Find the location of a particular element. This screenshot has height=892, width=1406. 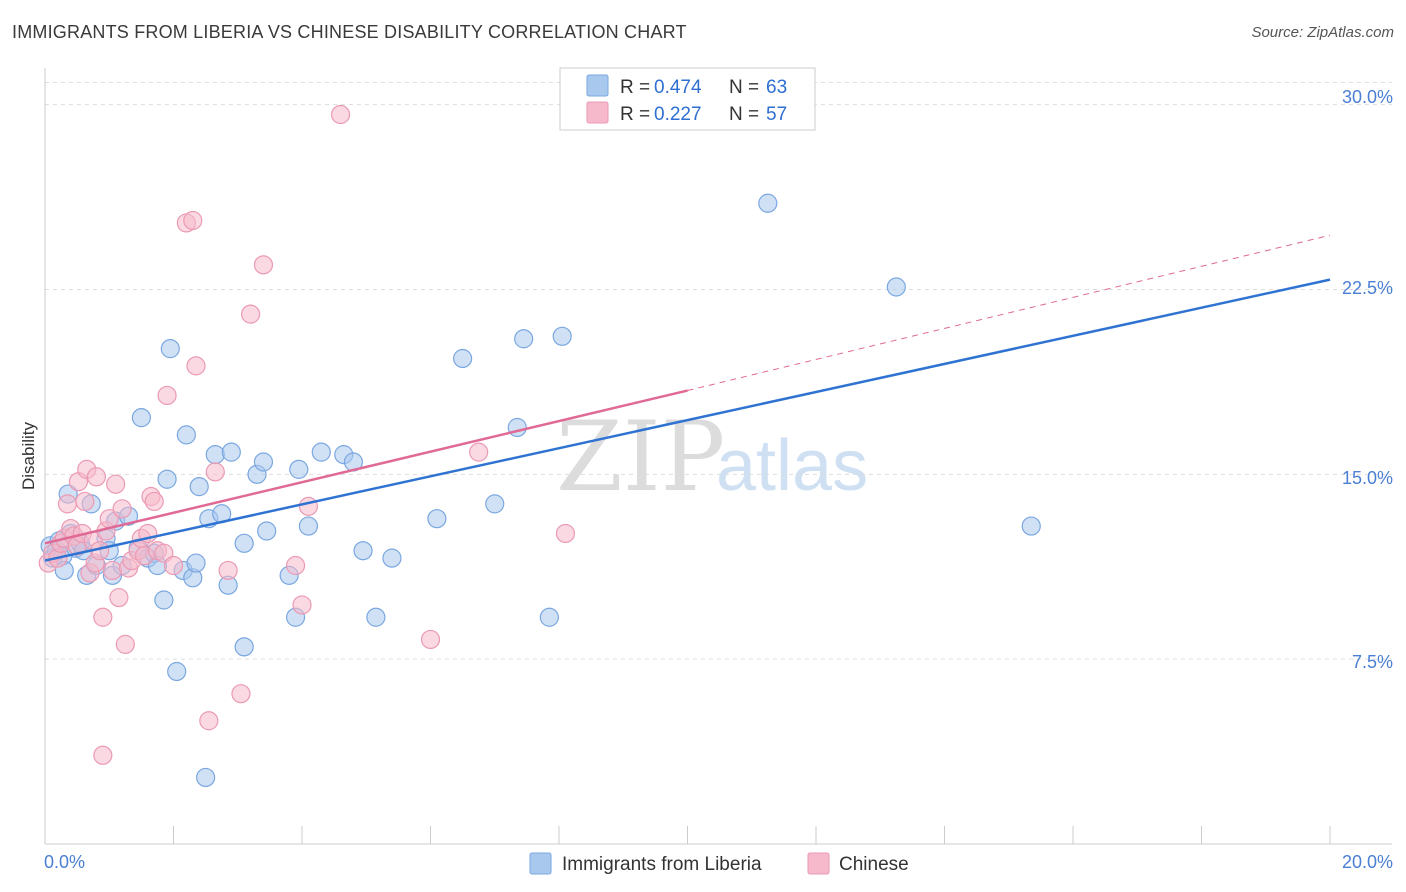

y-tick-labels: 7.5% 15.0% 22.5% 30.0% is located at coordinates (1367, 379).